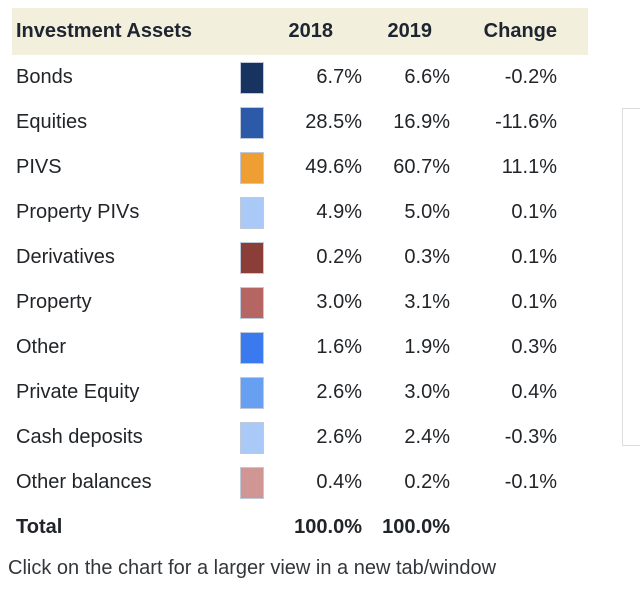 This screenshot has height=592, width=640. I want to click on value-change: 0.4%, so click(534, 392).